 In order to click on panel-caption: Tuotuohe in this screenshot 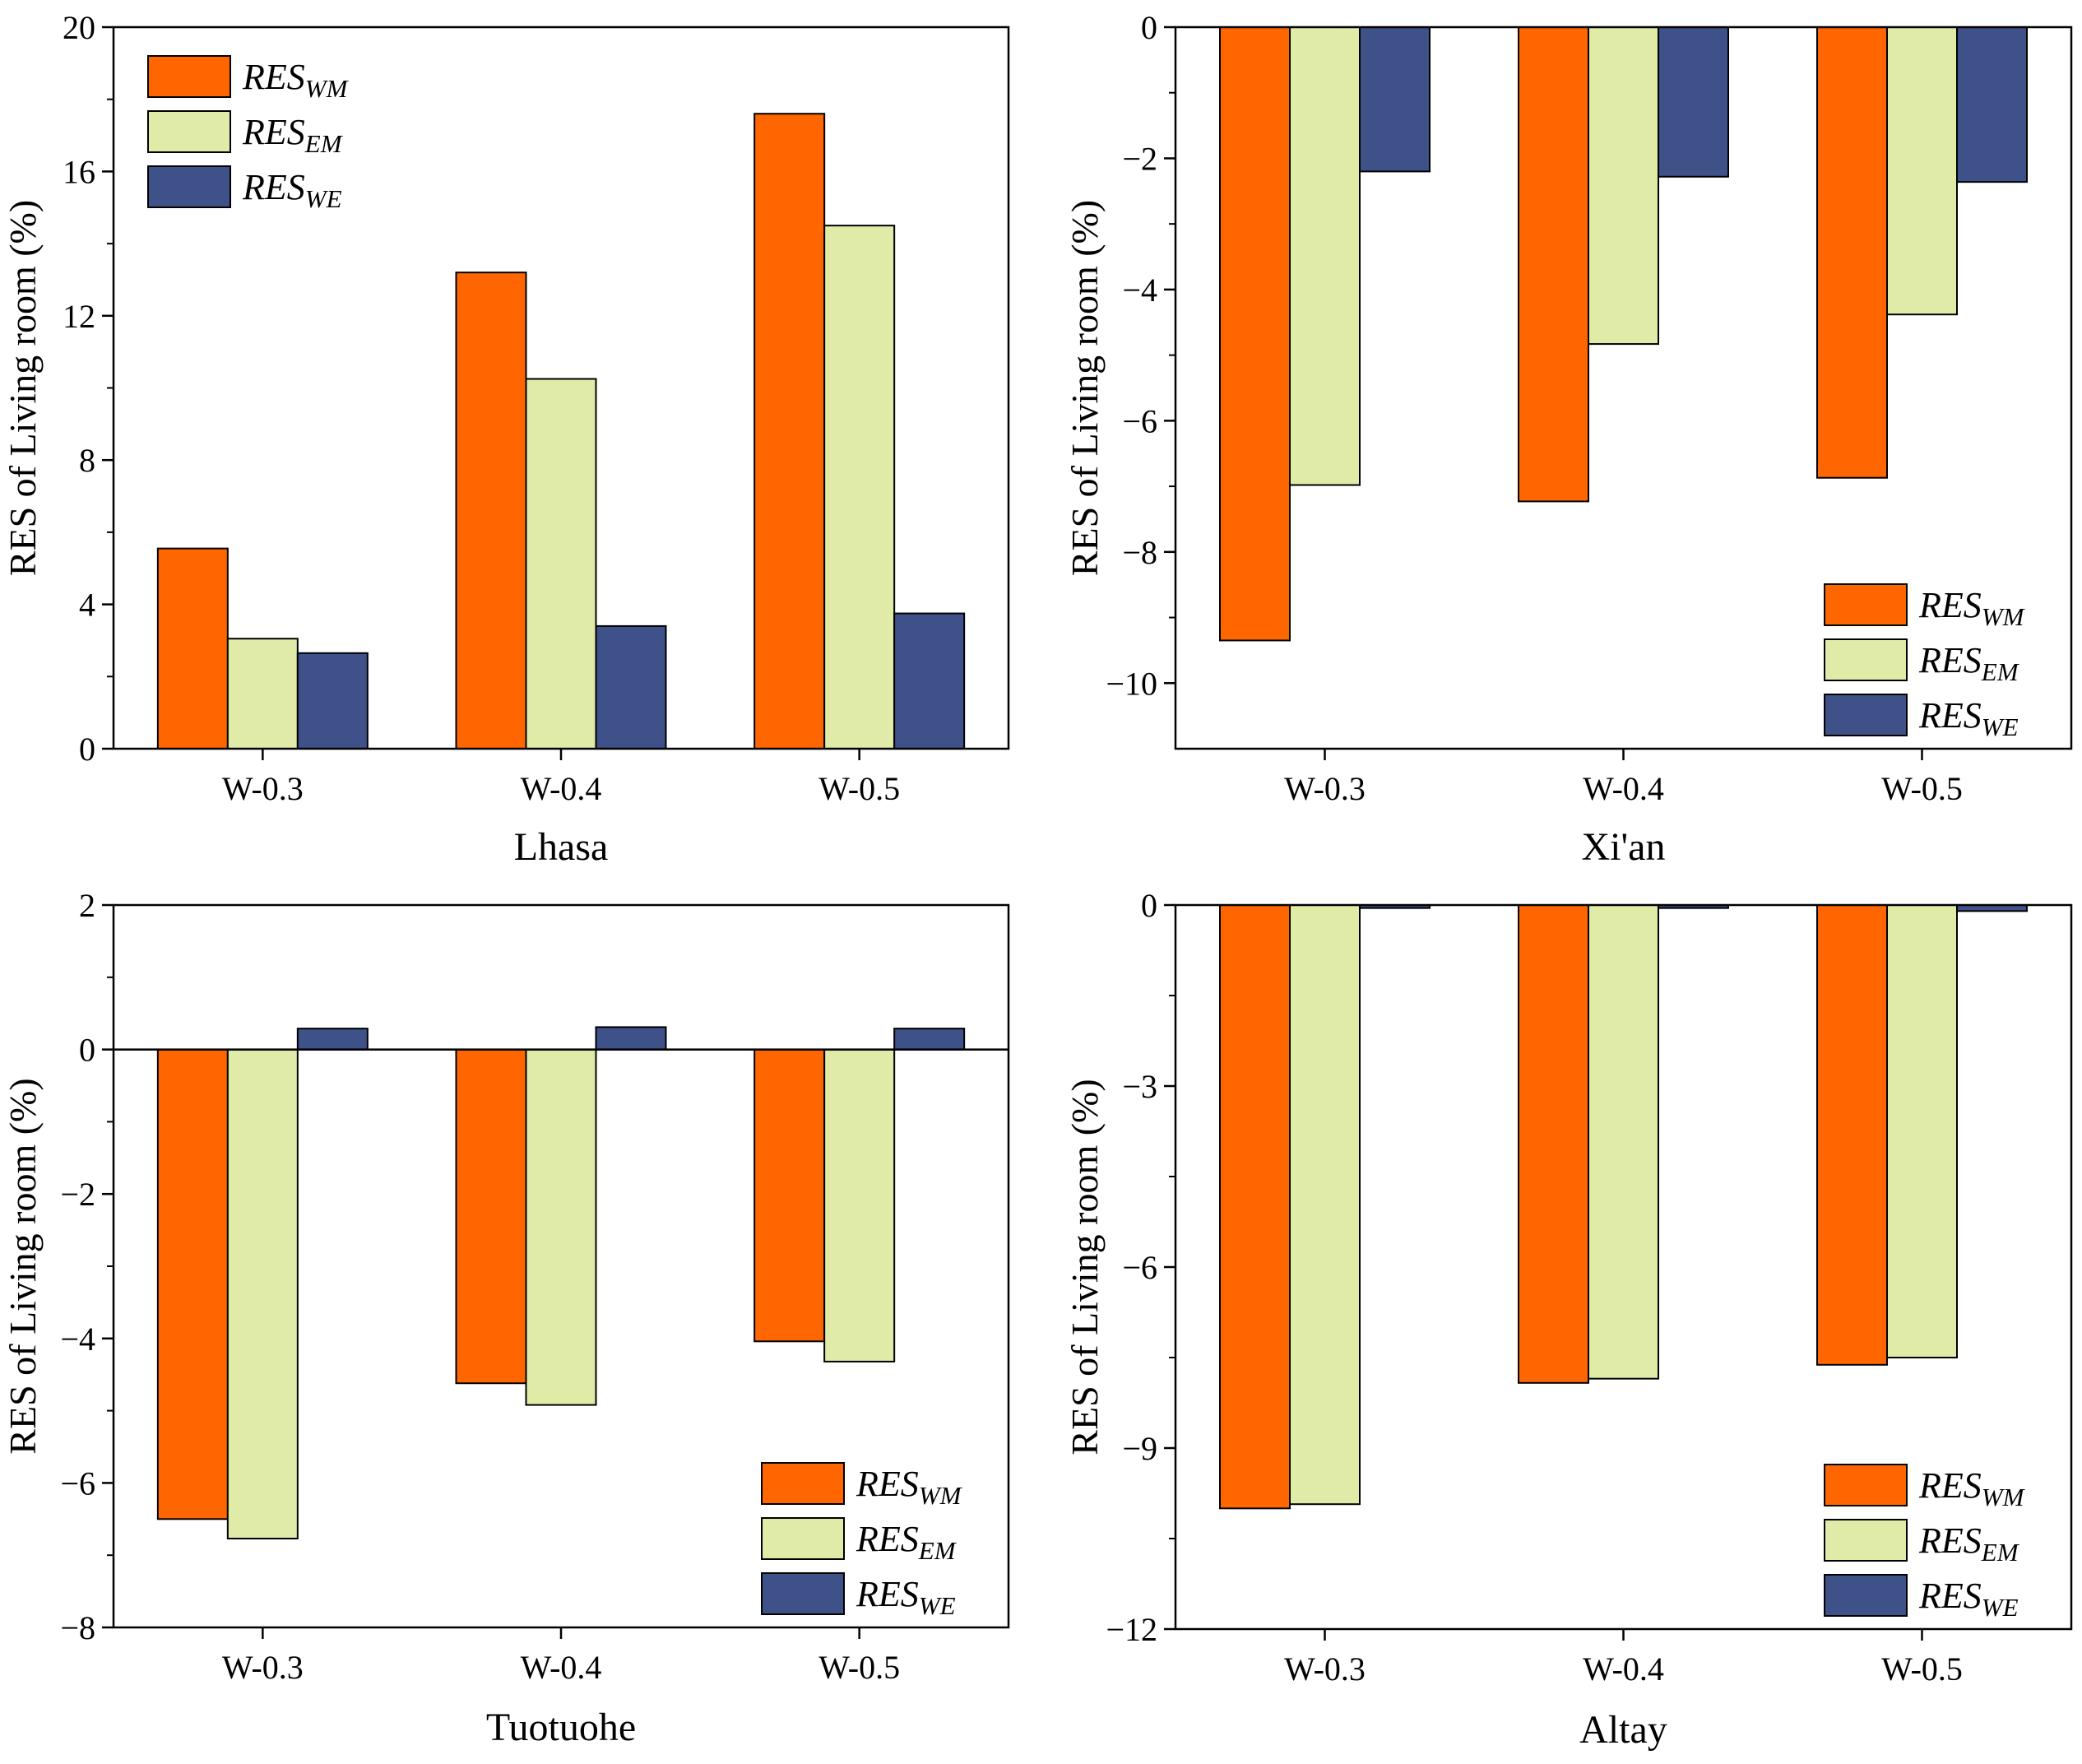, I will do `click(561, 1727)`.